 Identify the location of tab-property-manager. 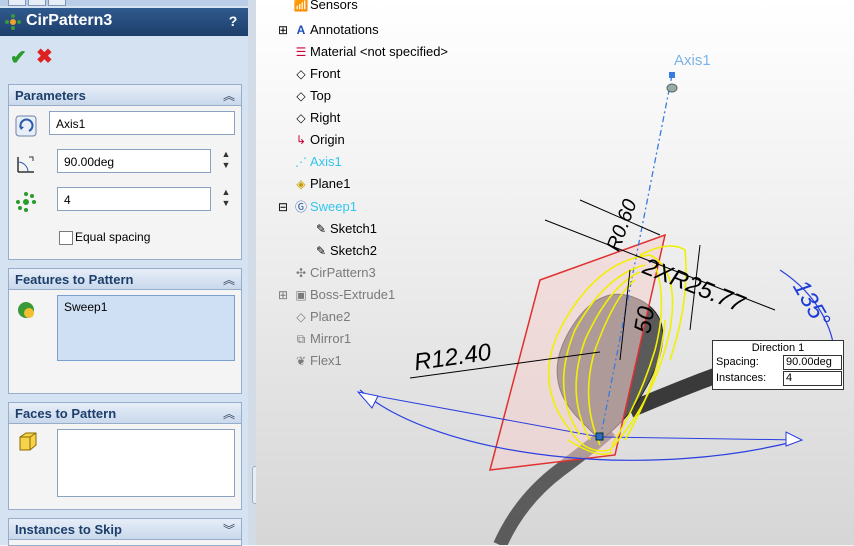
(37, 3).